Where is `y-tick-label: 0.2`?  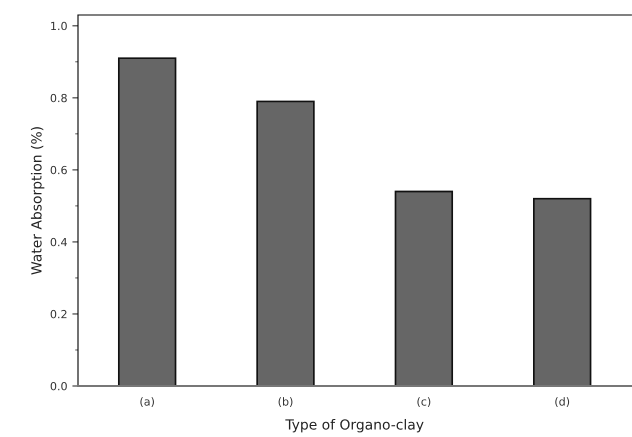 y-tick-label: 0.2 is located at coordinates (58, 314).